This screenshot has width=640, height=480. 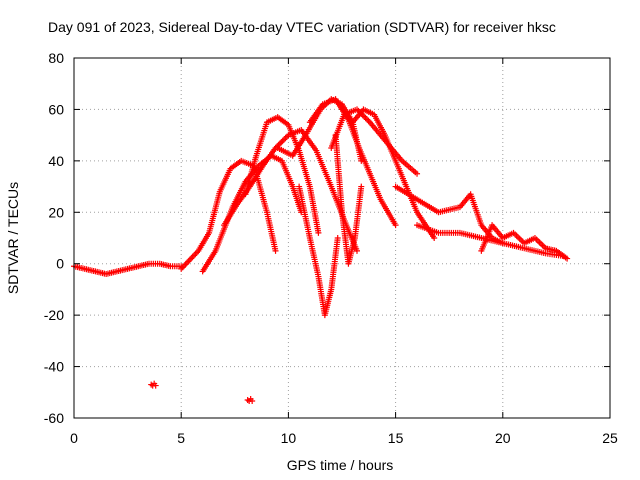 I want to click on y-tick-label: 80, so click(x=56, y=58).